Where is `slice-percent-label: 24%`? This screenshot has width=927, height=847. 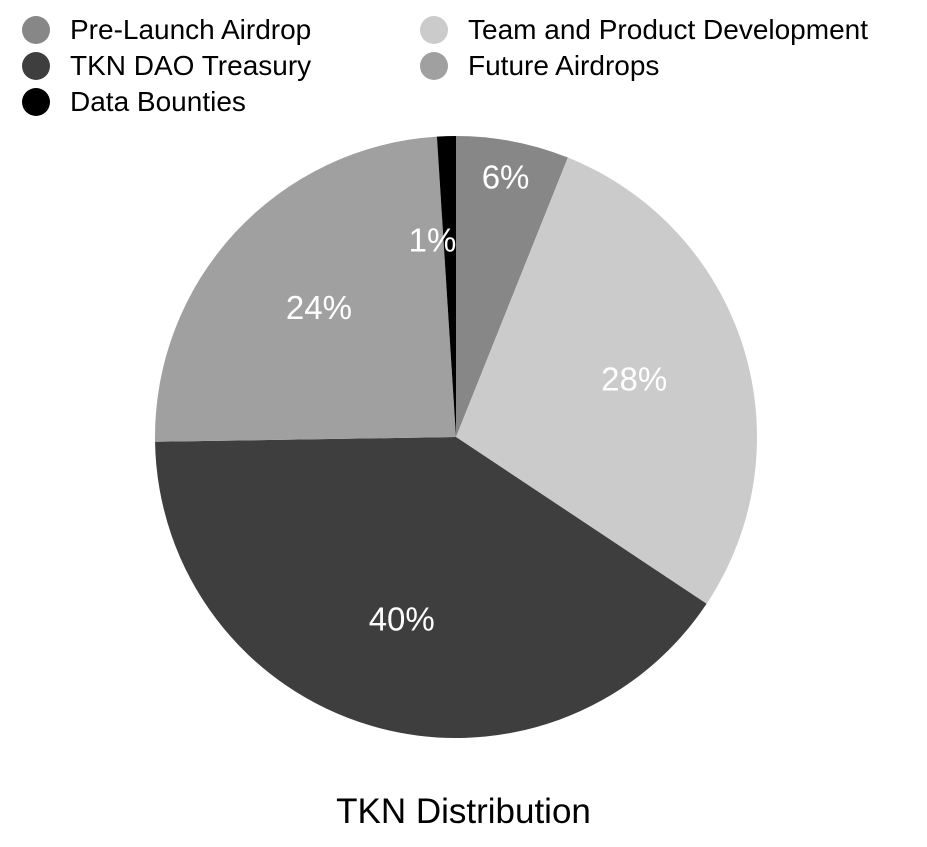
slice-percent-label: 24% is located at coordinates (319, 307).